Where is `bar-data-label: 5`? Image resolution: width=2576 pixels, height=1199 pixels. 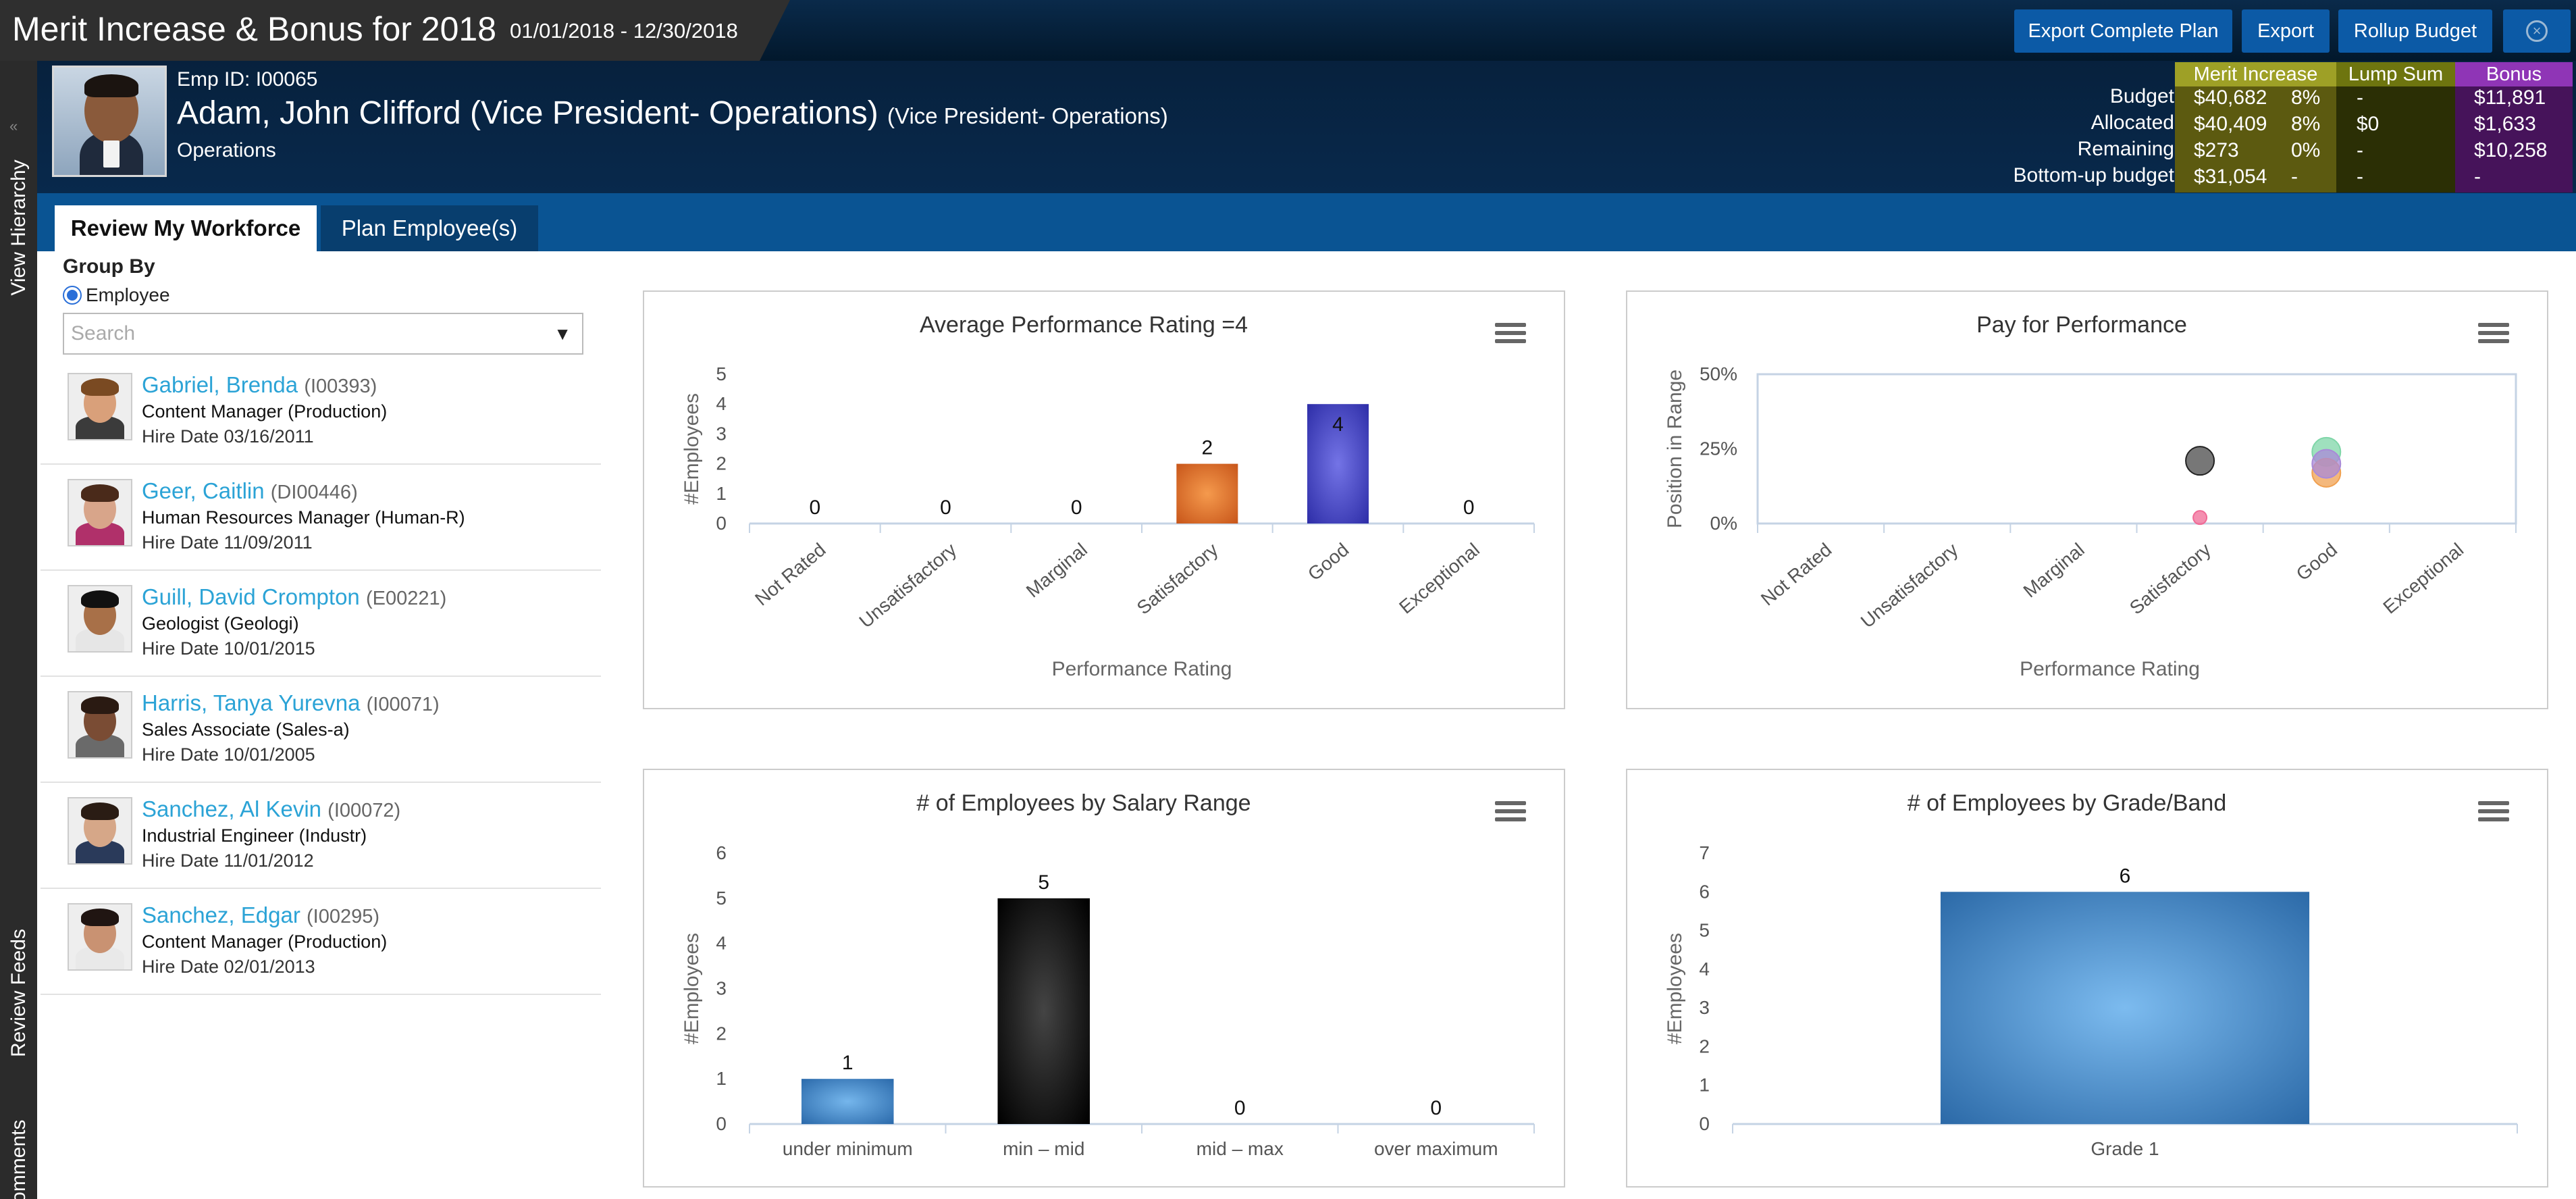
bar-data-label: 5 is located at coordinates (1043, 882).